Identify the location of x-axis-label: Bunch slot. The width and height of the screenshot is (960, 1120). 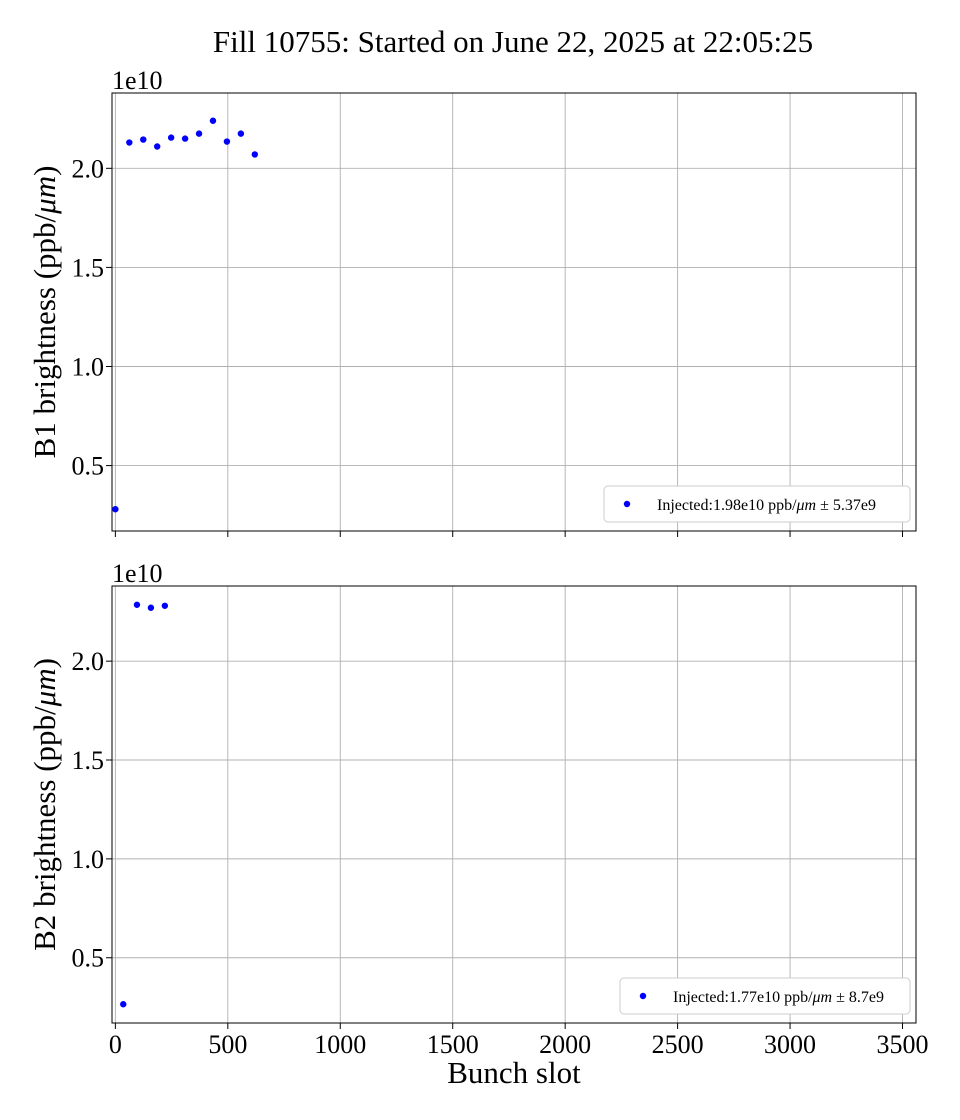
(514, 1072).